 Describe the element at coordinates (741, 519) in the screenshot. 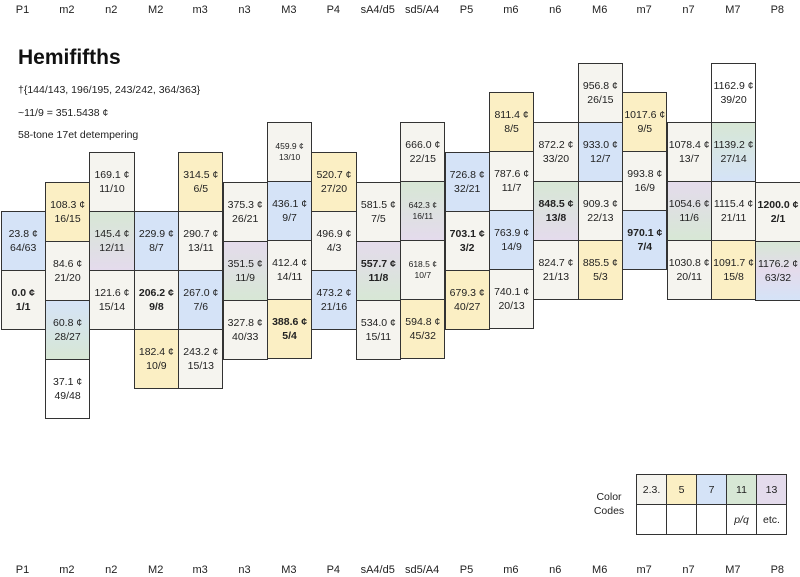

I see `legend-note-4: p/q` at that location.